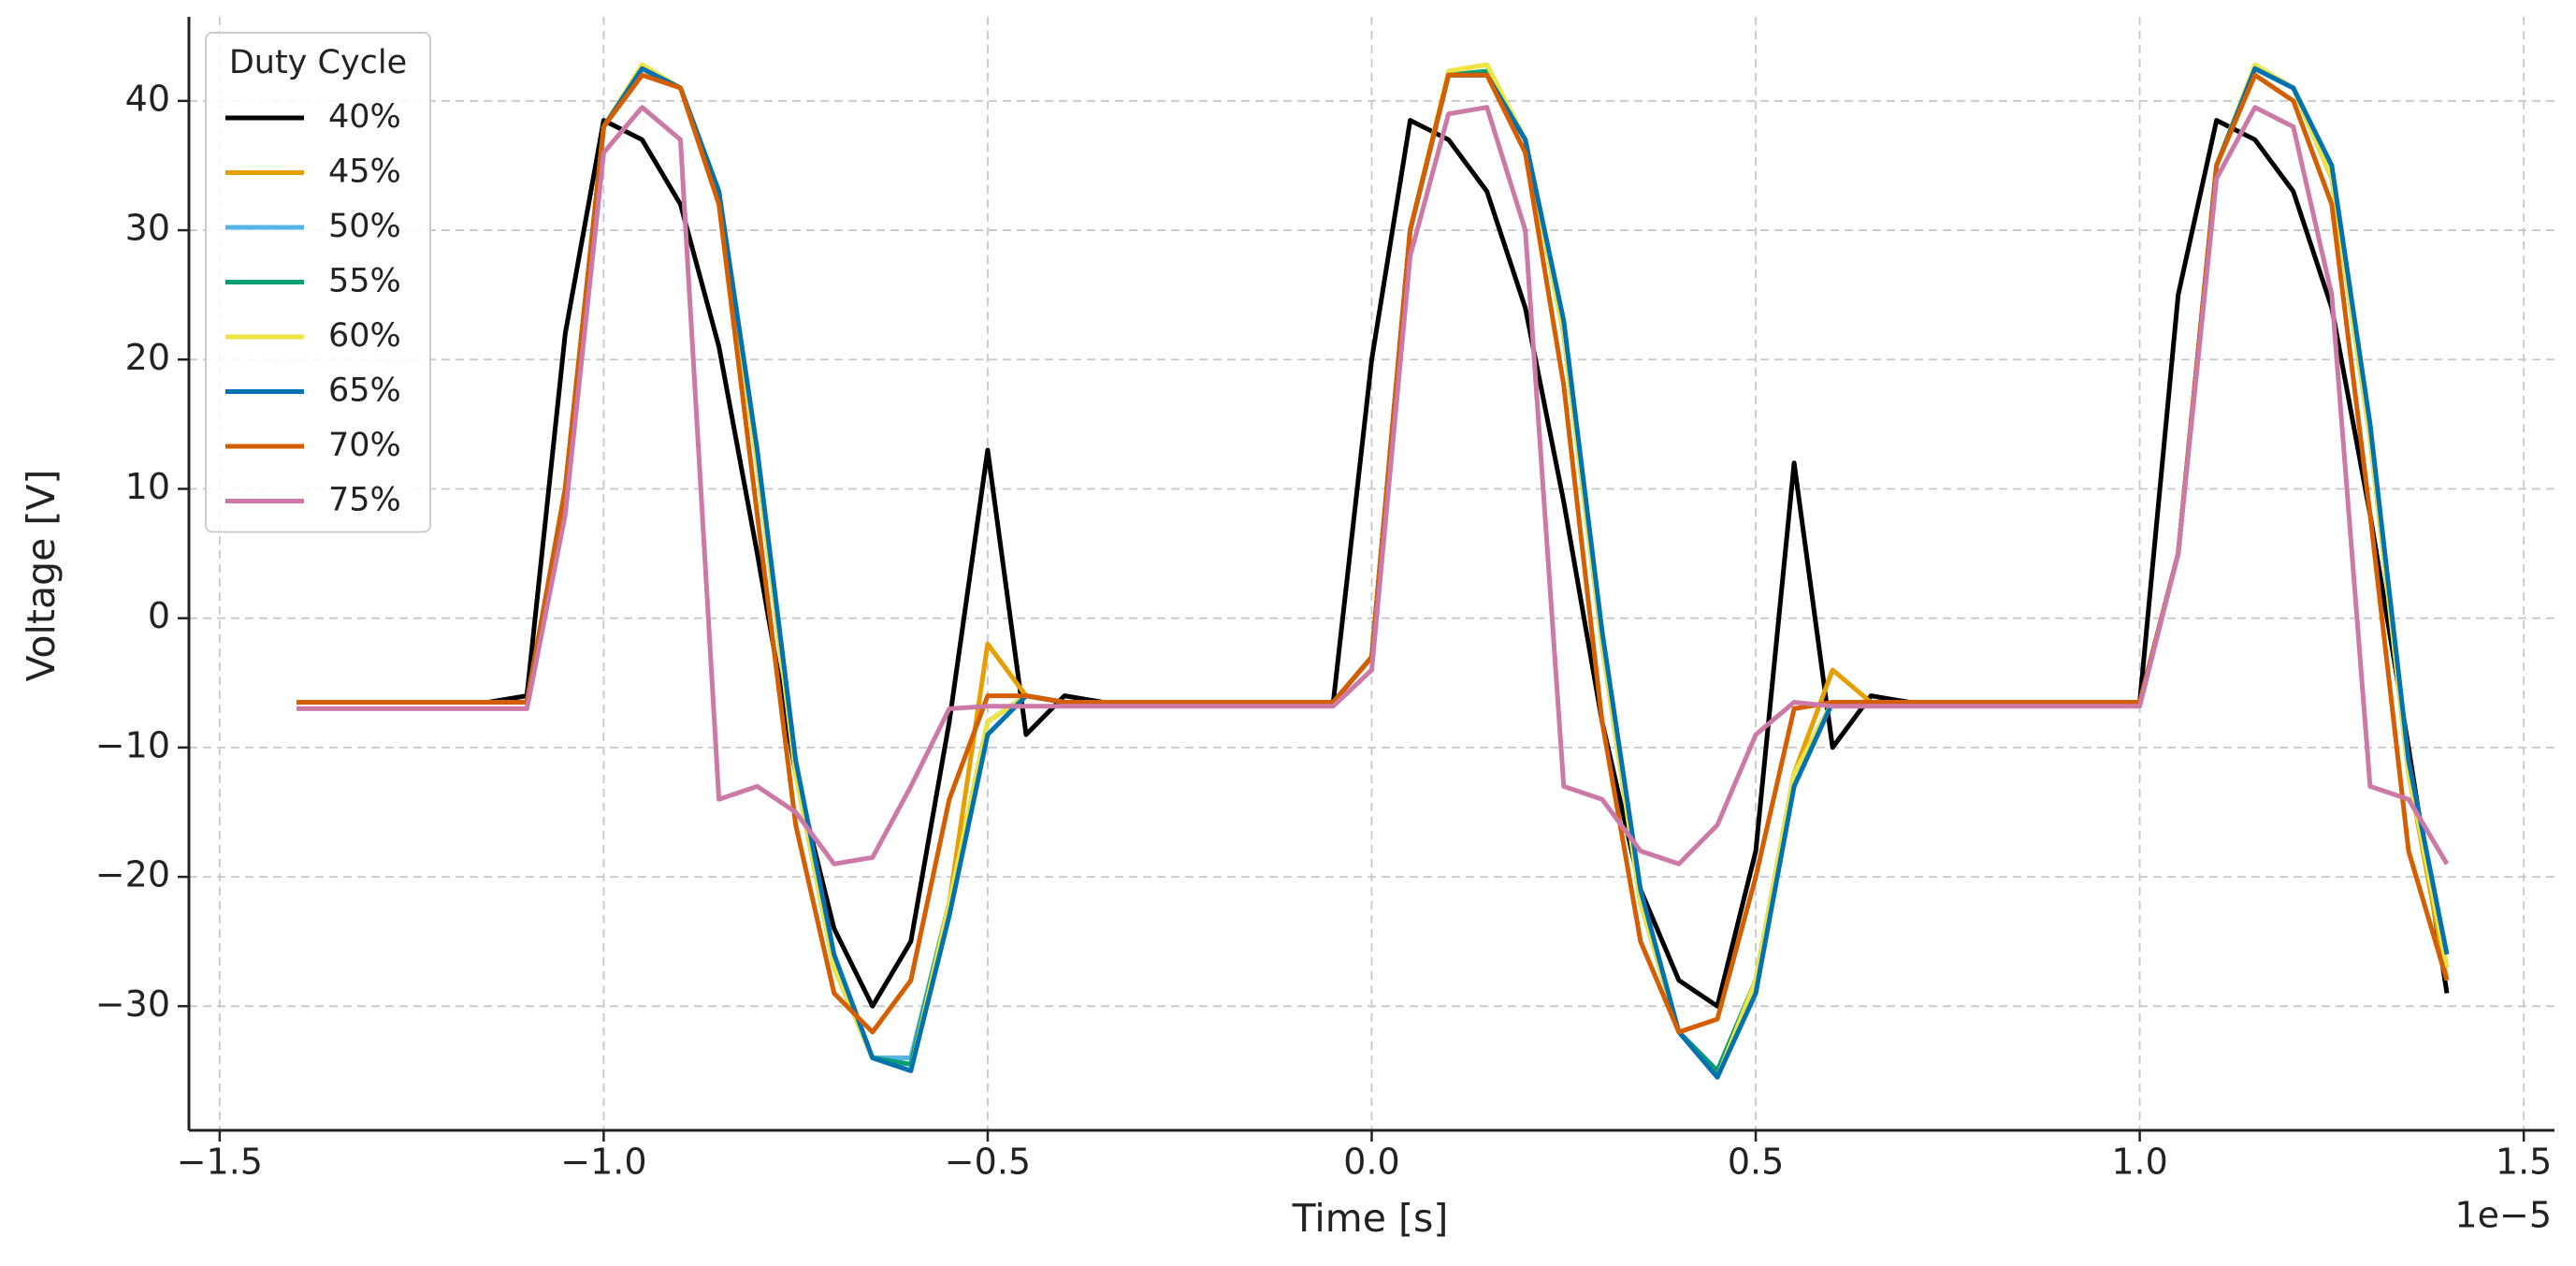 The height and width of the screenshot is (1266, 2576). Describe the element at coordinates (147, 358) in the screenshot. I see `y-tick-label: 20` at that location.